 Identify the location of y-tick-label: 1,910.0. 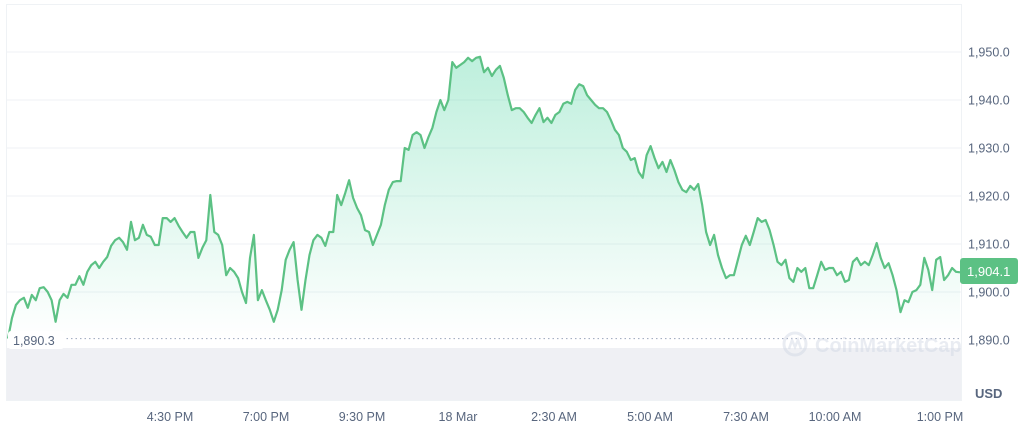
(989, 245).